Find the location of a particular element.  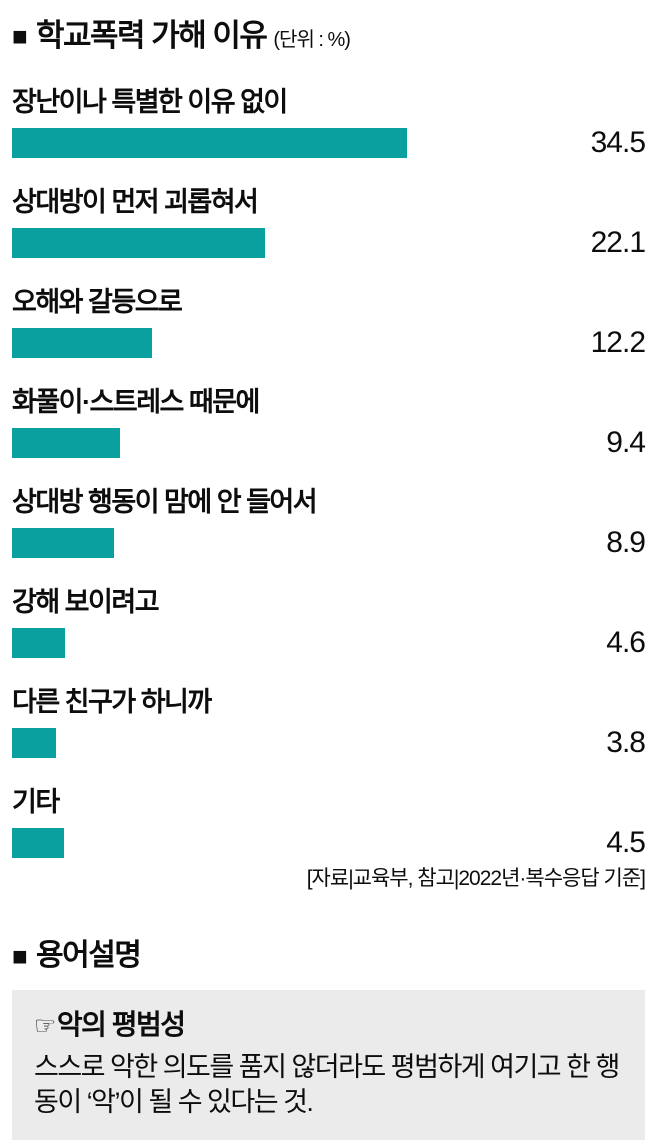

bar-line: 4.6 is located at coordinates (329, 642).